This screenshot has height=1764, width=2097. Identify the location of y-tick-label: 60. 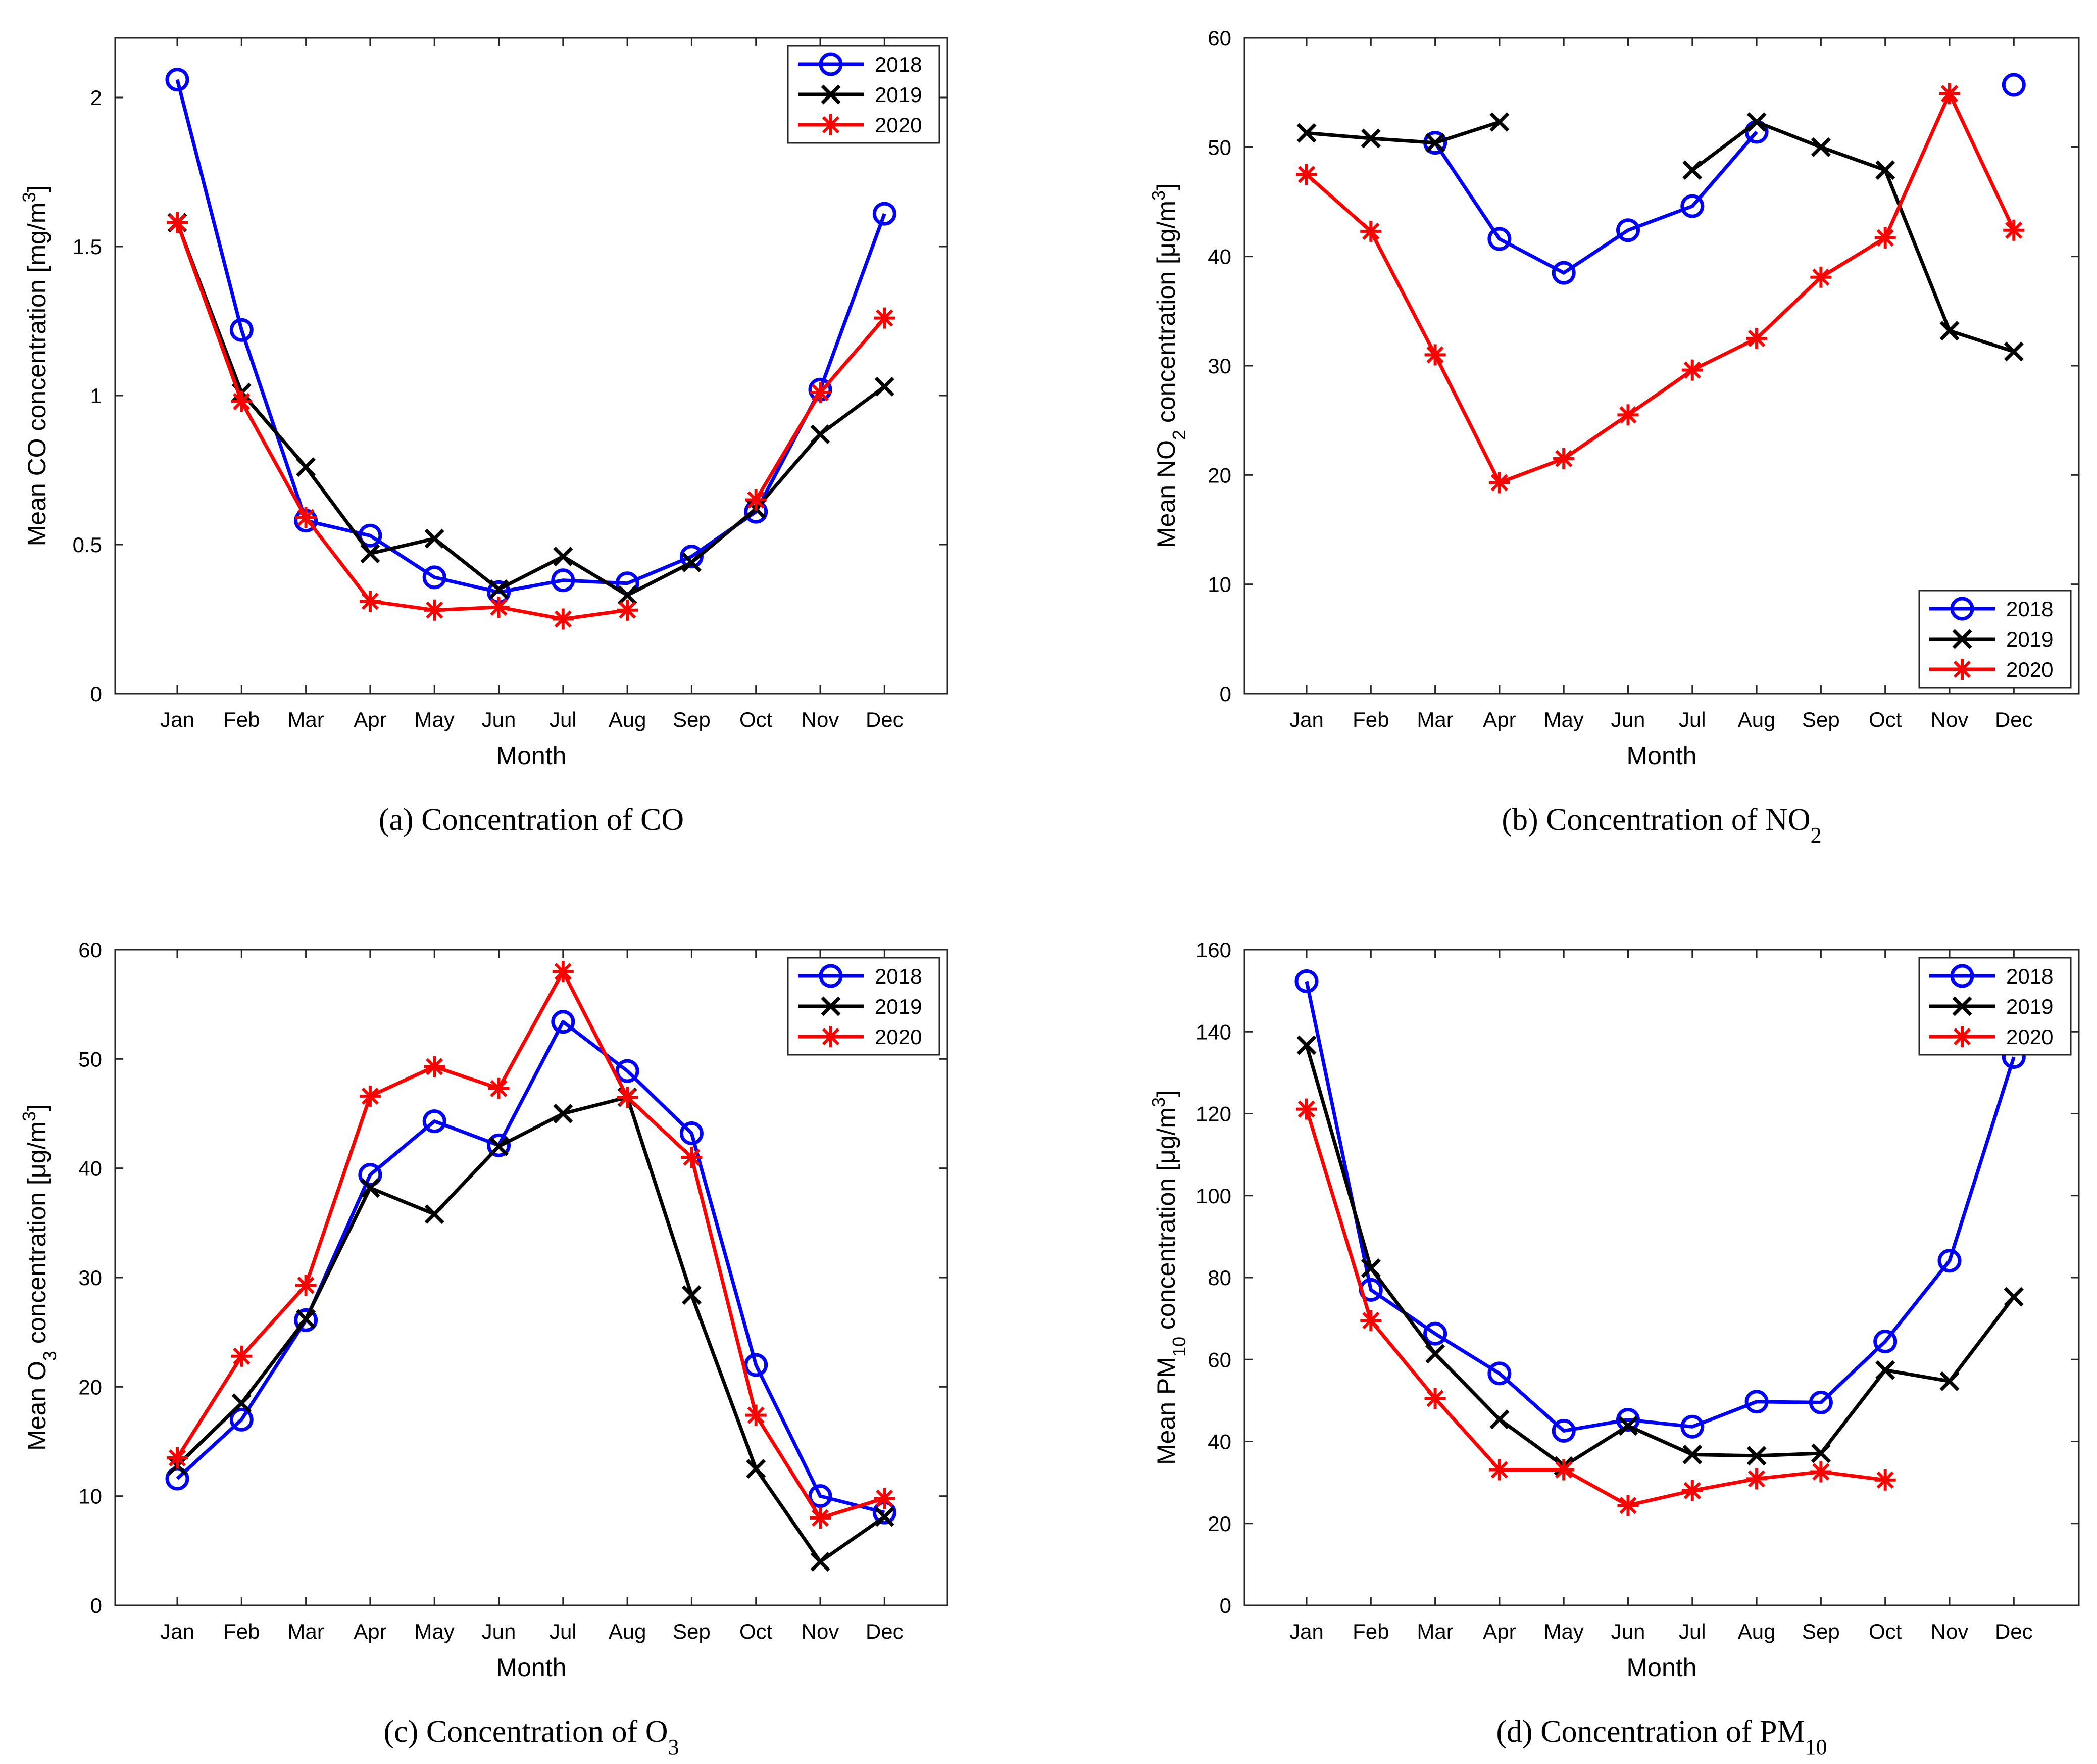
(90, 950).